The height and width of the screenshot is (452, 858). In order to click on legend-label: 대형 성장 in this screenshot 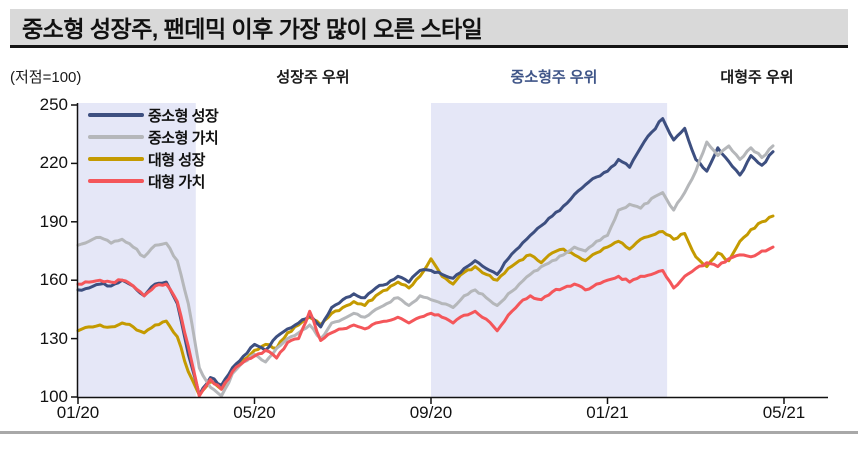, I will do `click(176, 160)`.